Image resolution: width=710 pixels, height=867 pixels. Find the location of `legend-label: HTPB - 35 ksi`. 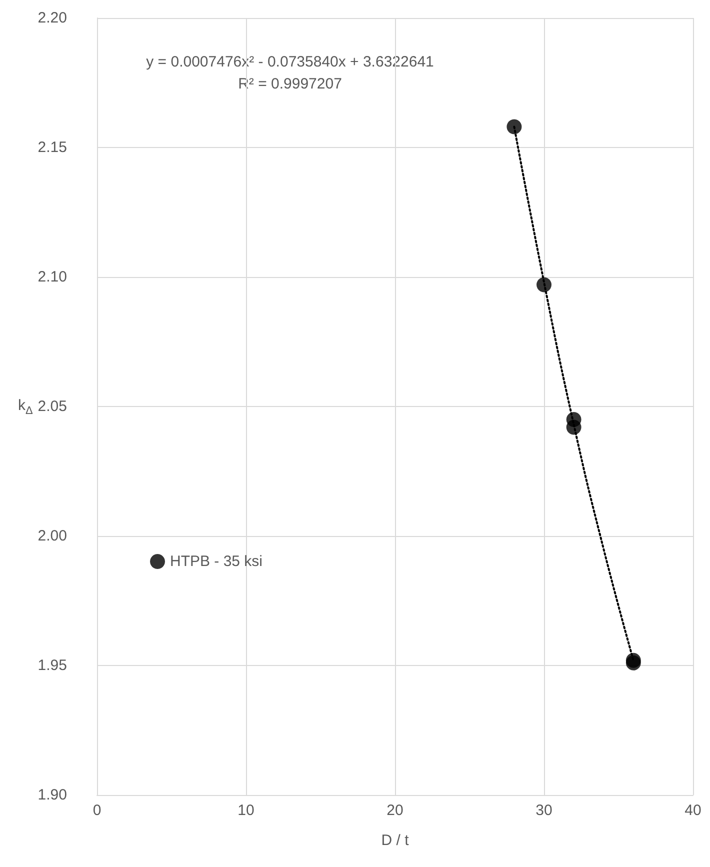

legend-label: HTPB - 35 ksi is located at coordinates (216, 561).